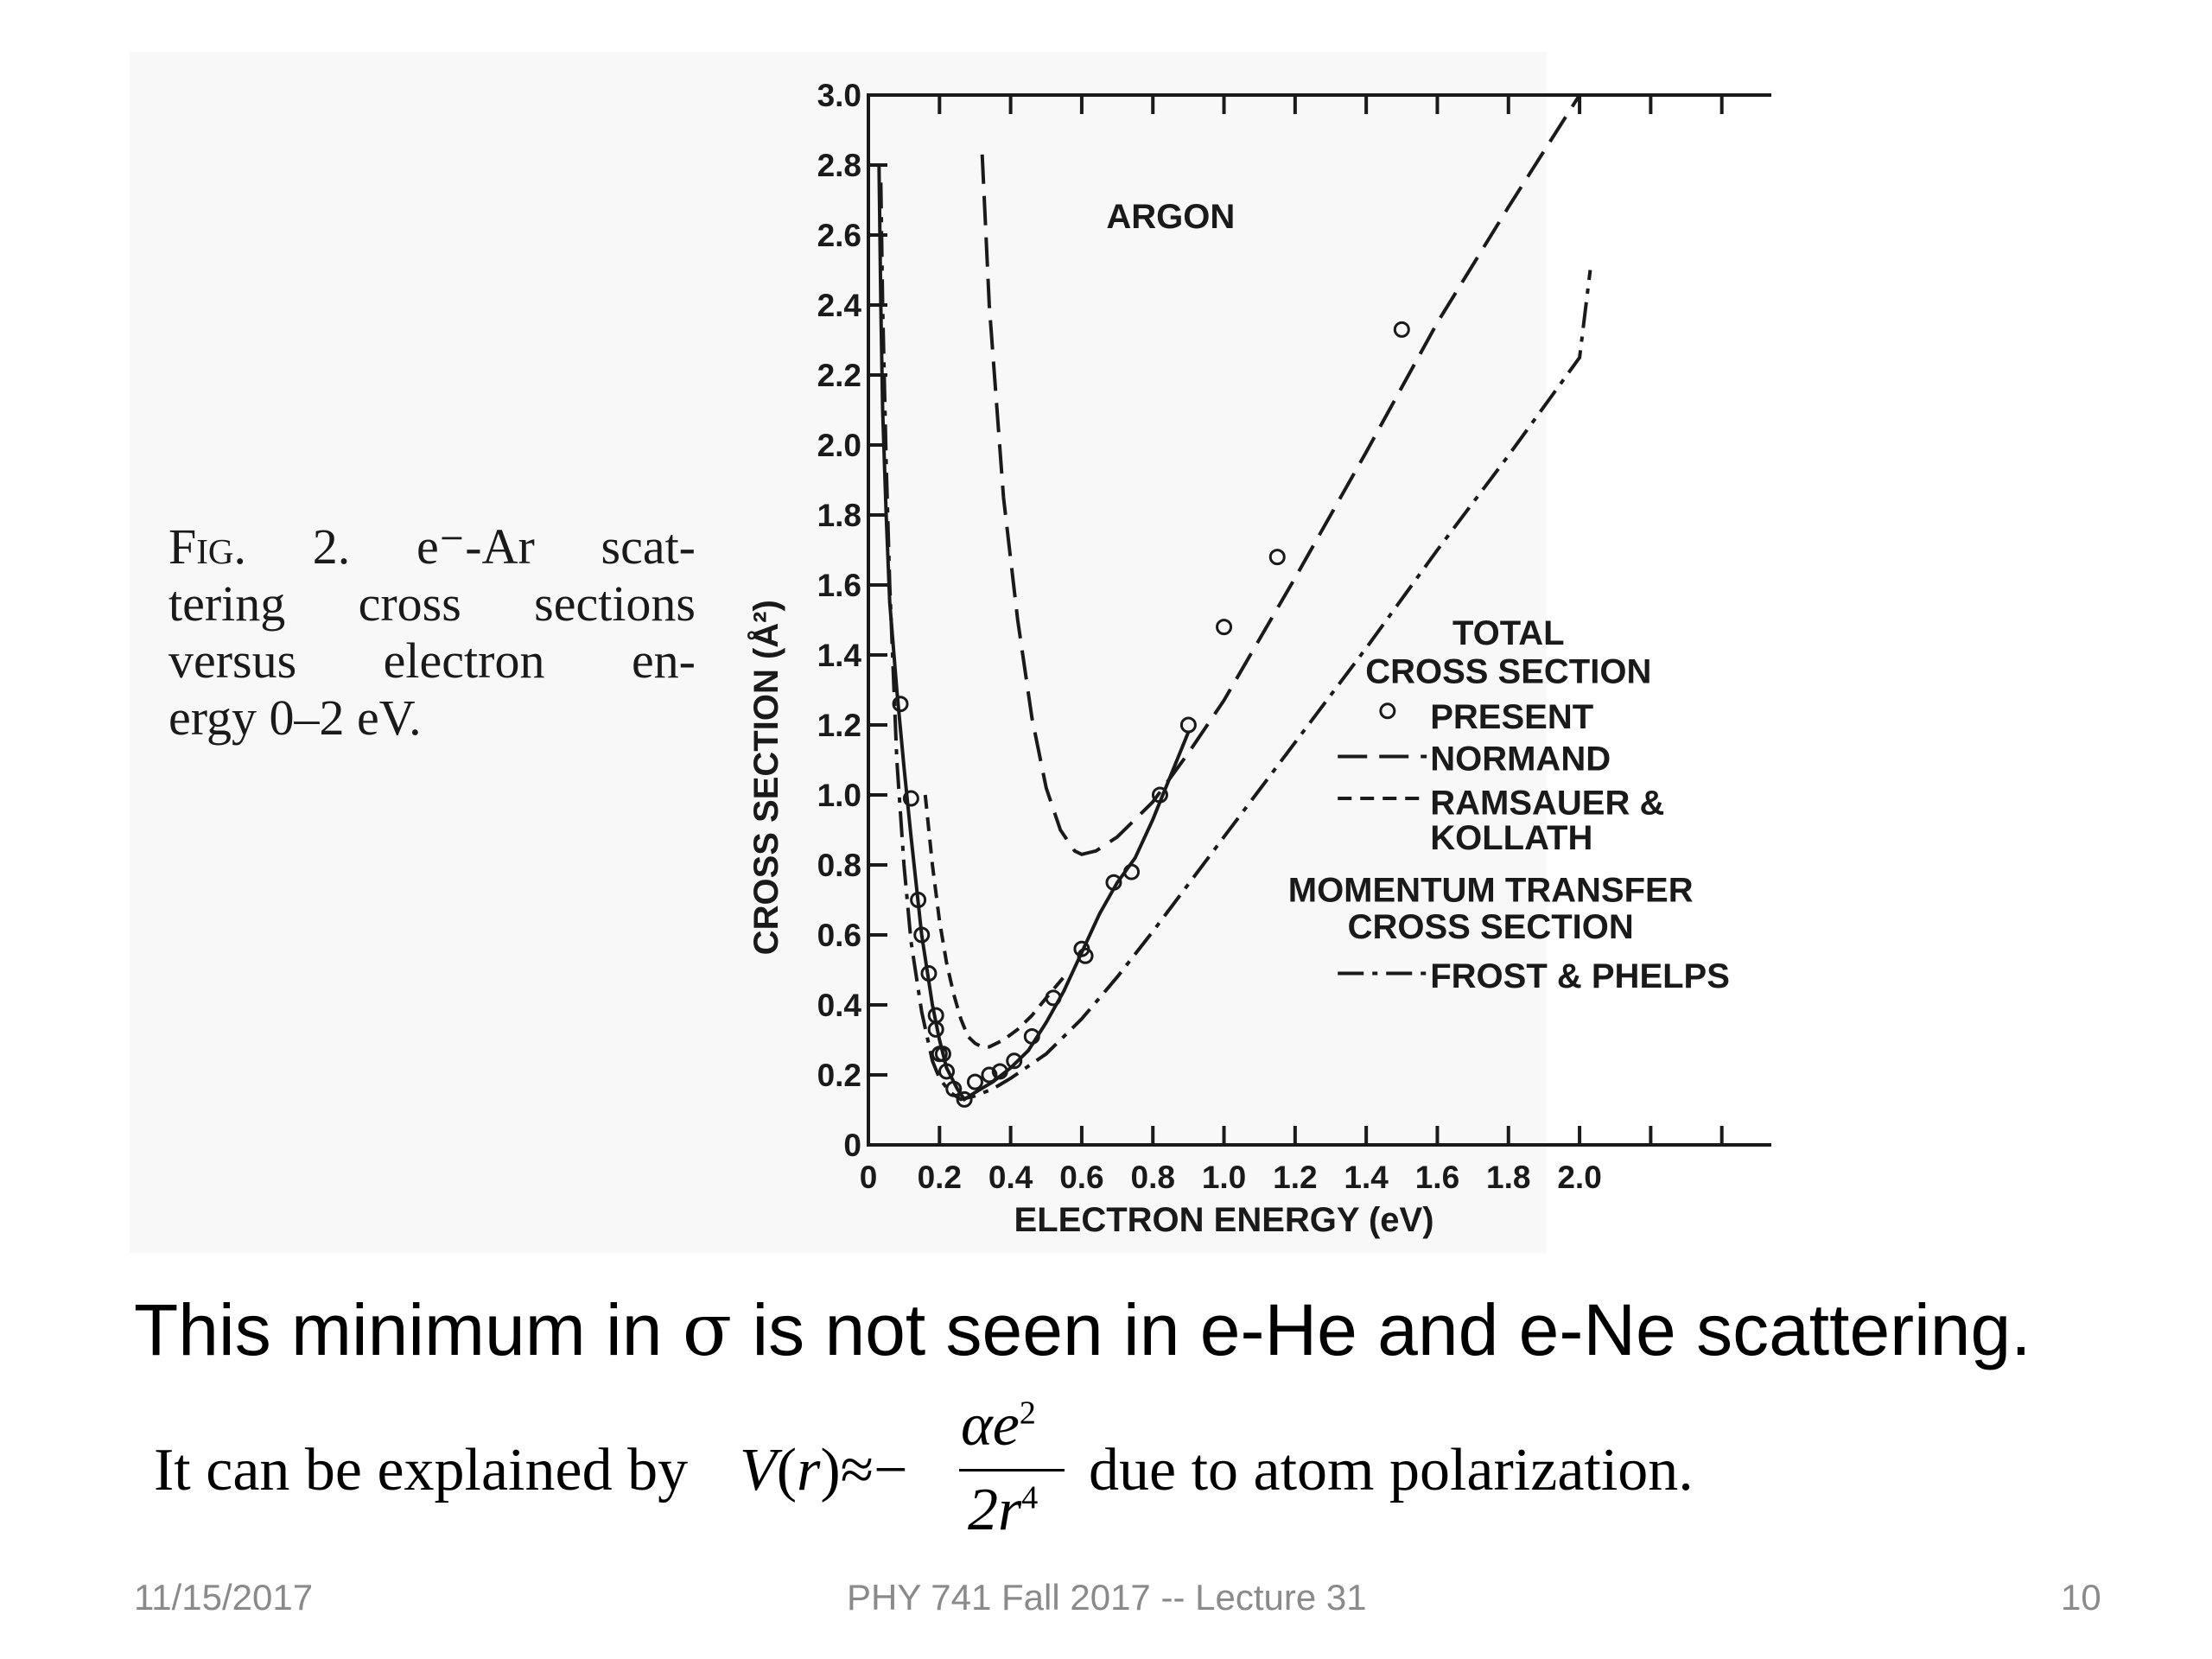  What do you see at coordinates (839, 446) in the screenshot?
I see `y-tick-label: 2.0` at bounding box center [839, 446].